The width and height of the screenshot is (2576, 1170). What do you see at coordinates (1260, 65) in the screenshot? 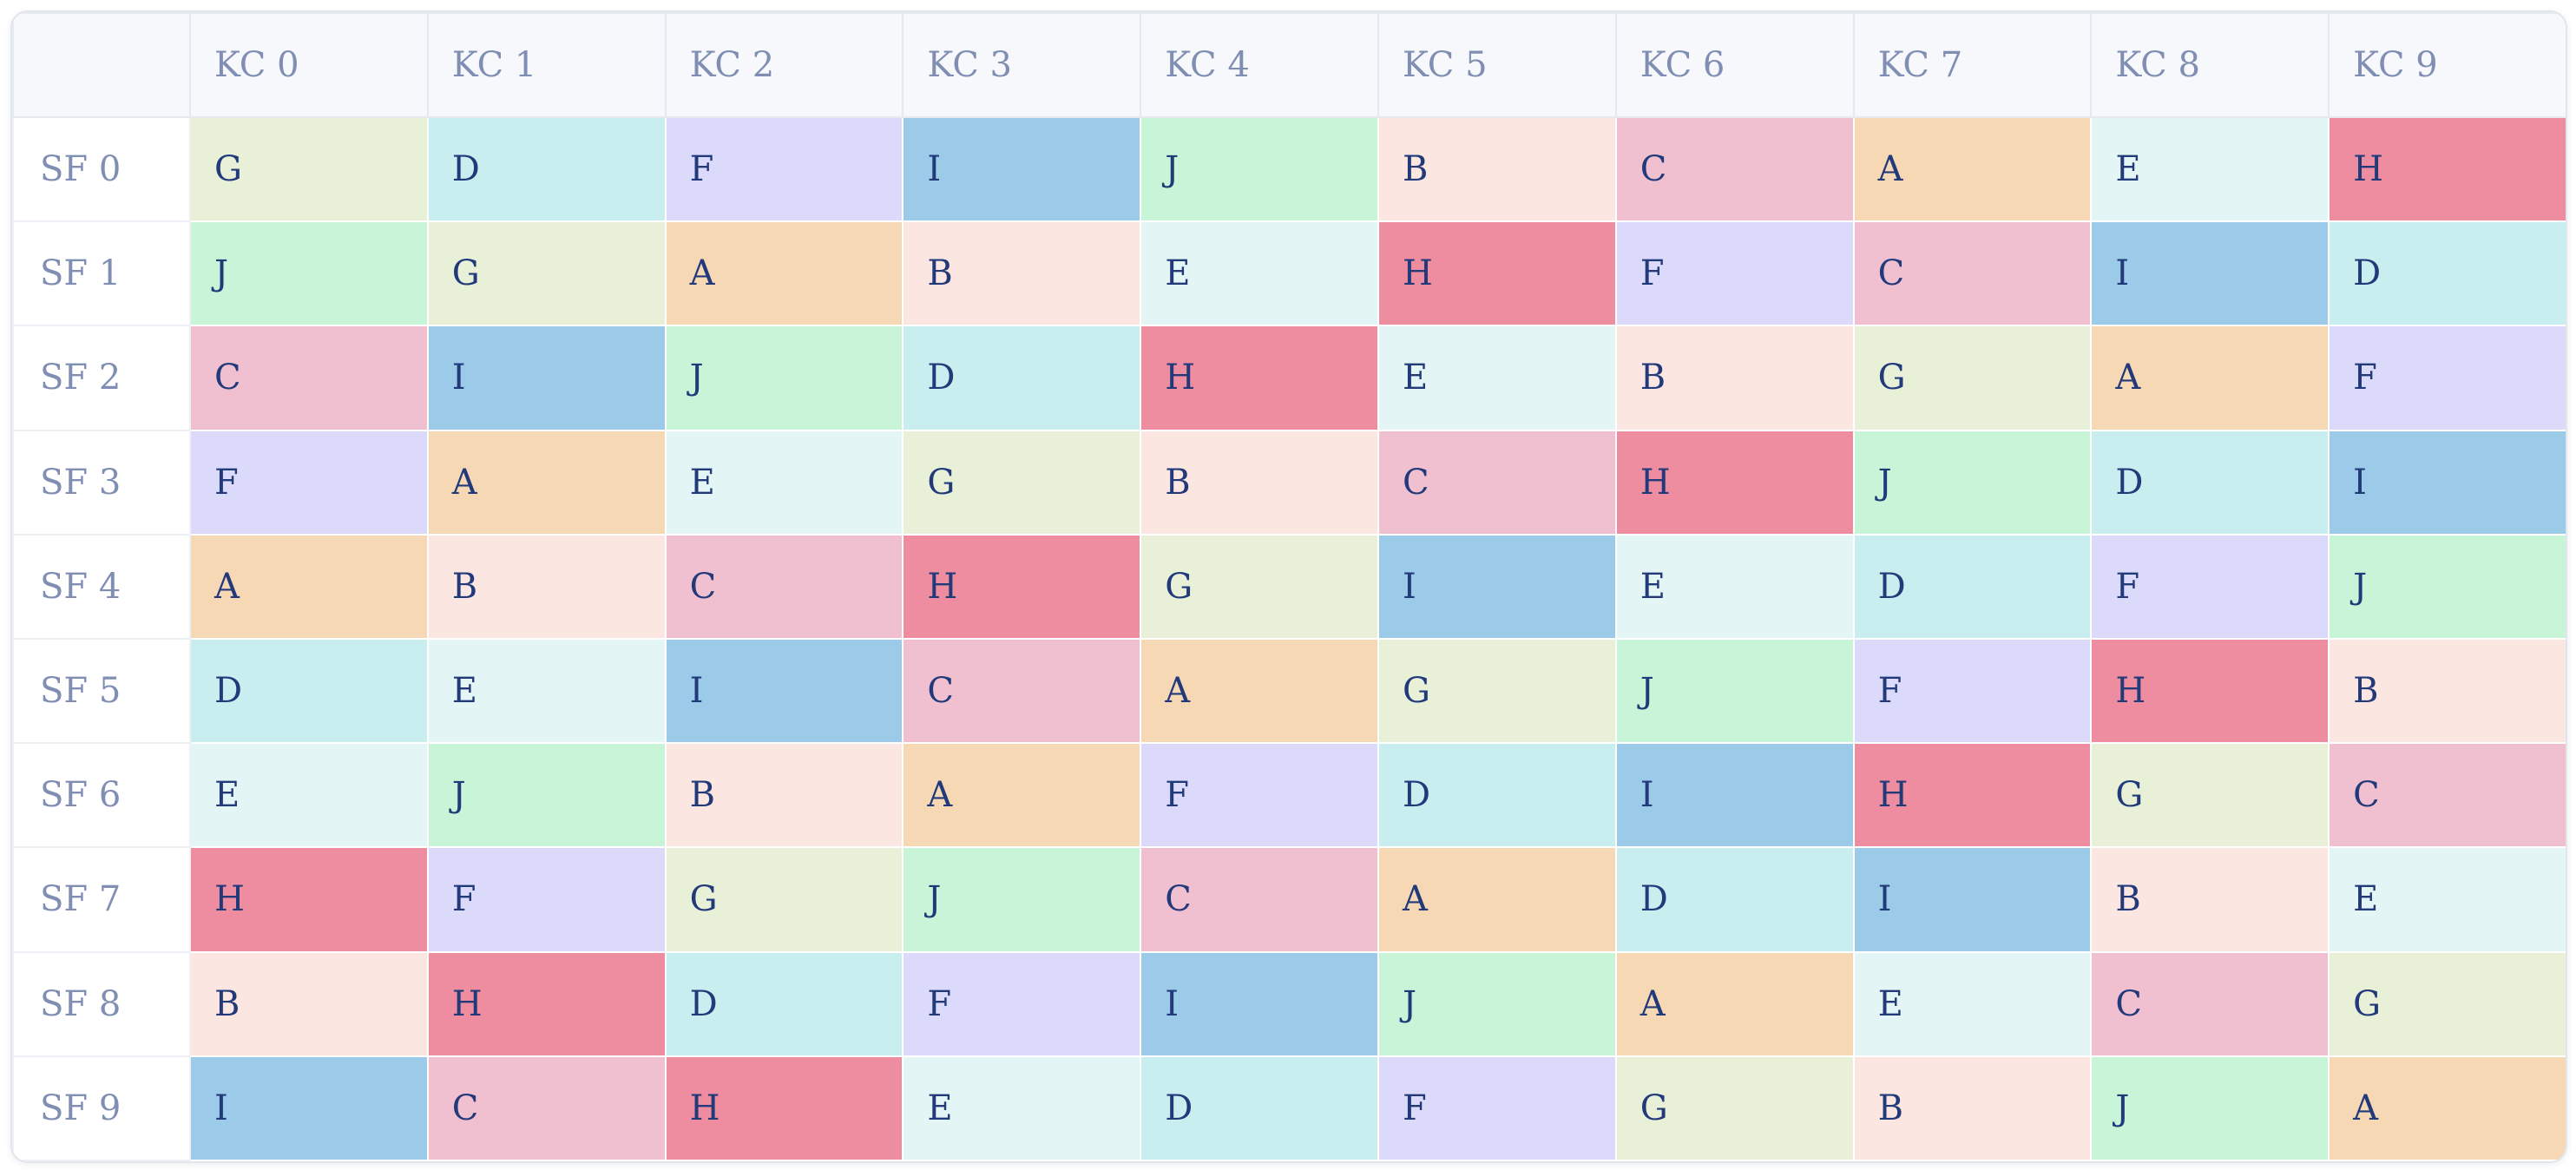
I see `column-header: KC 4` at bounding box center [1260, 65].